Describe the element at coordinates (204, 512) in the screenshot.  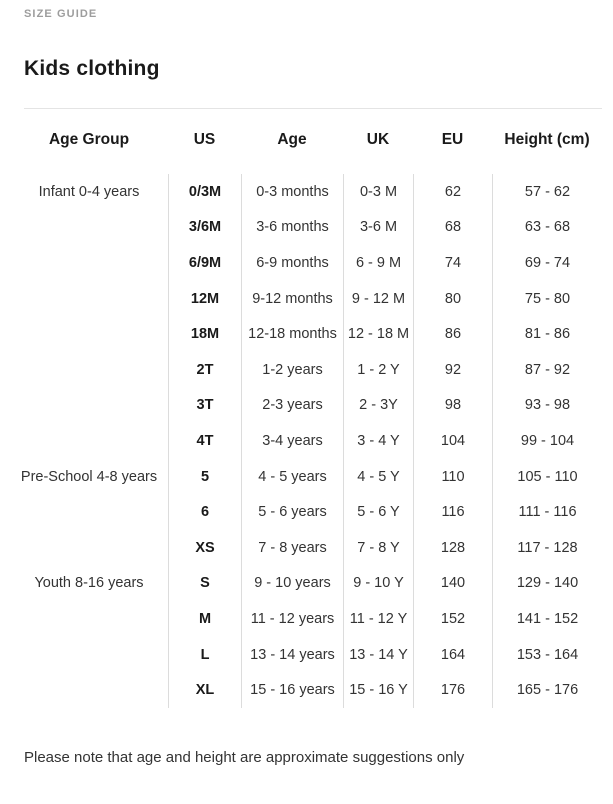
I see `cell-us-size: 6` at that location.